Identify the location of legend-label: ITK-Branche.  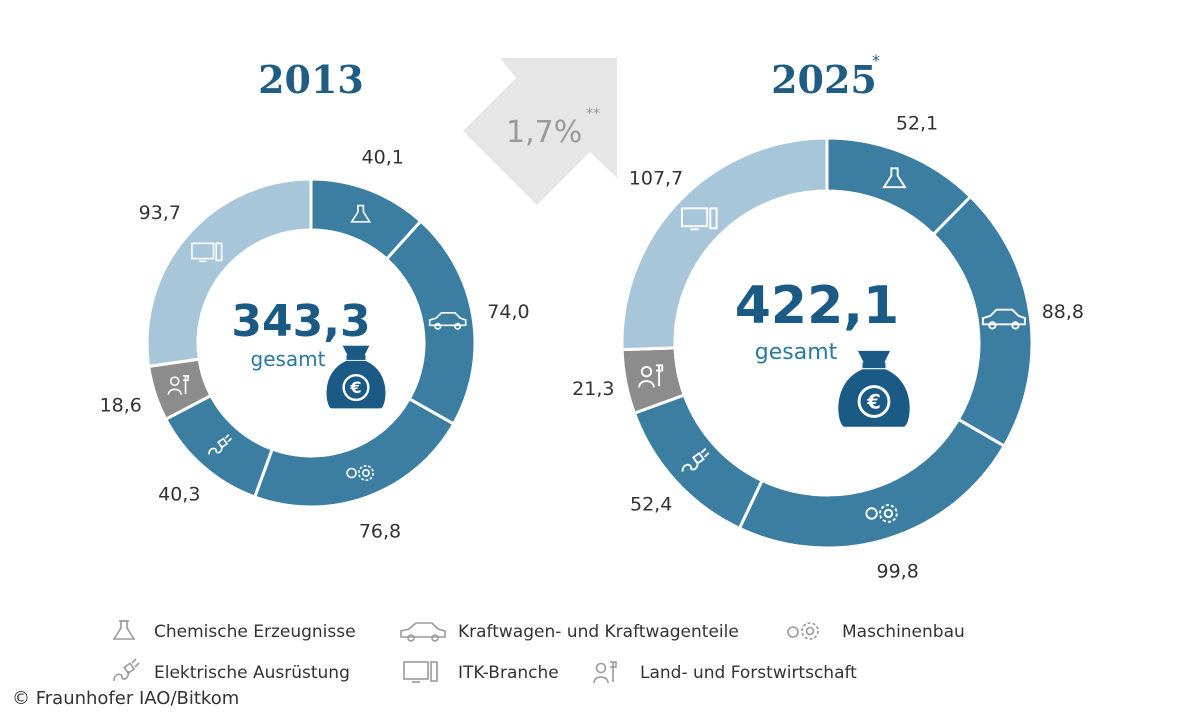
(508, 673).